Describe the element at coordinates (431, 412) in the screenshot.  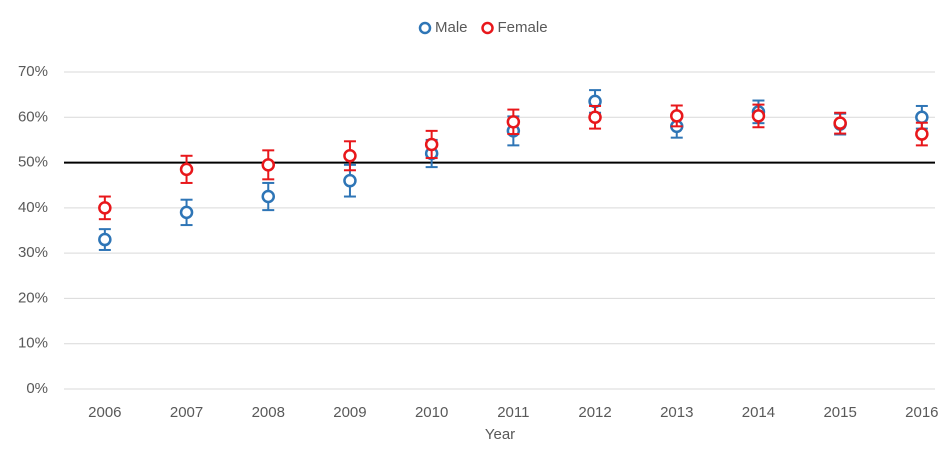
I see `x-tick-label: 2010` at that location.